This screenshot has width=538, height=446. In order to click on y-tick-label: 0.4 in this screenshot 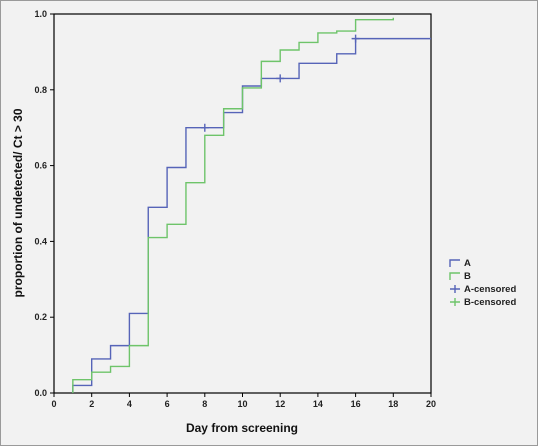, I will do `click(40, 241)`.